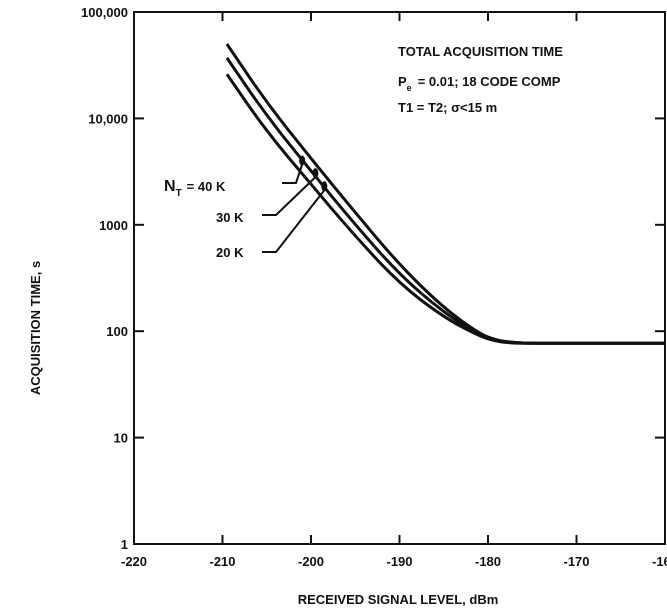  I want to click on annotation-p: P, so click(402, 81).